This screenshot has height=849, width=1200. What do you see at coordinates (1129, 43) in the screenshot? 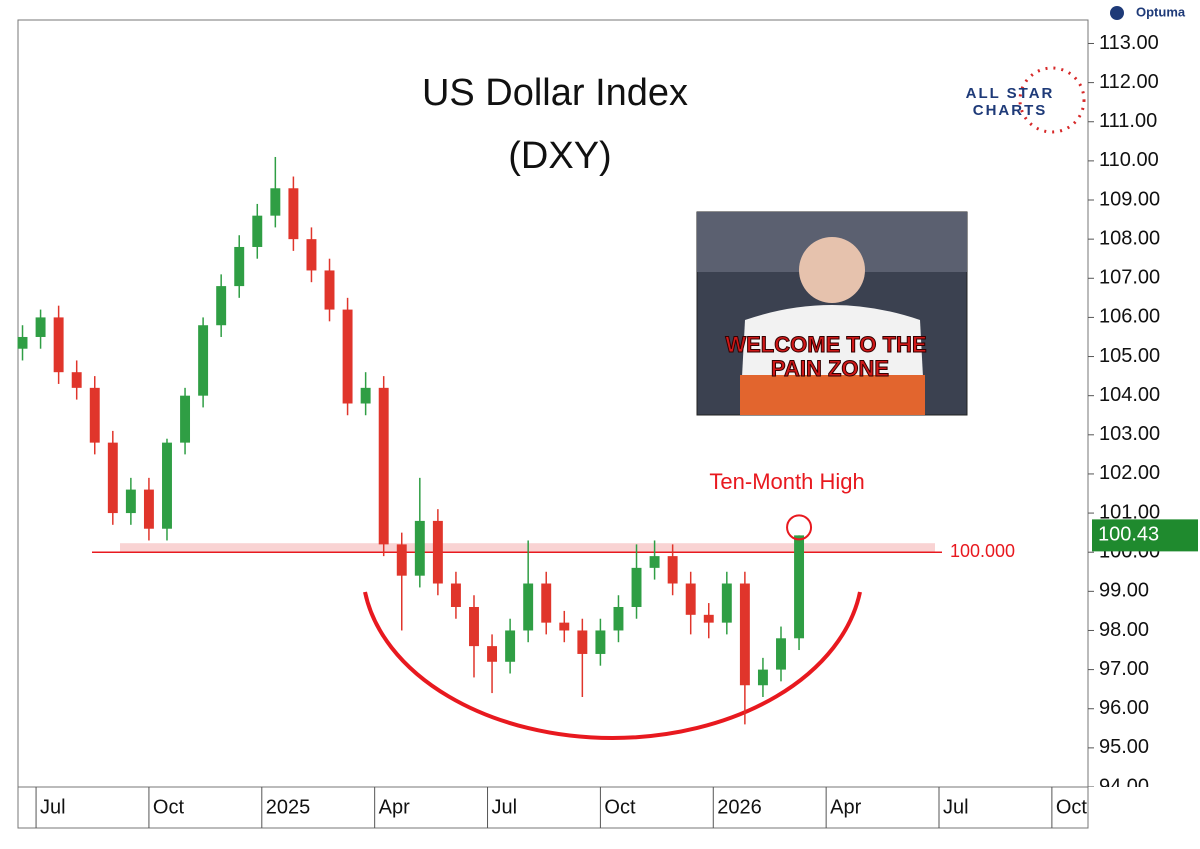
I see `y-tick-label: 113.00` at bounding box center [1129, 43].